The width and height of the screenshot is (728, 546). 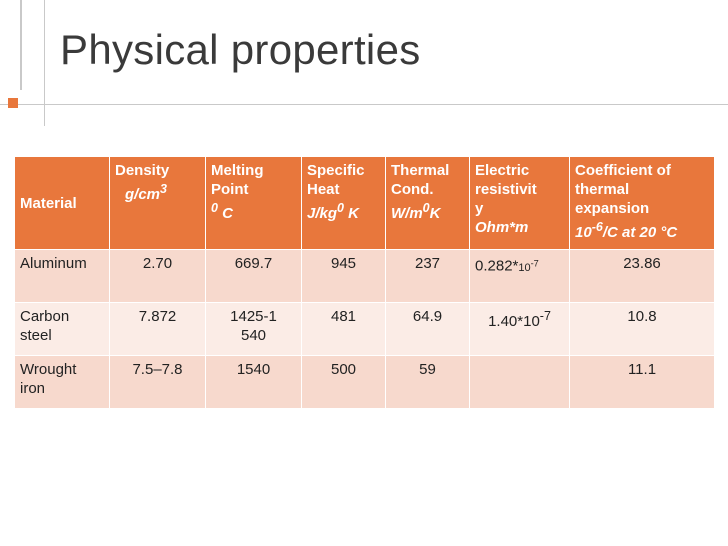 I want to click on cell-density: 2.70, so click(x=157, y=276).